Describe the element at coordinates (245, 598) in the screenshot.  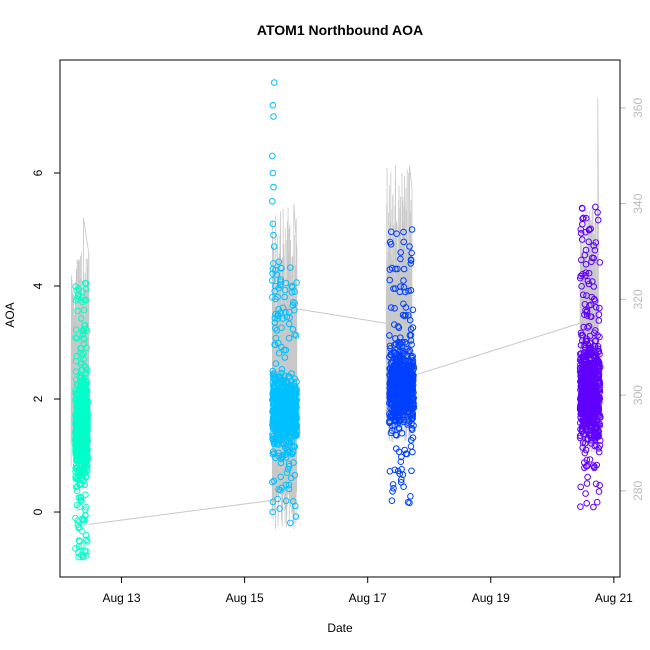
I see `x-tick-label: Aug 15` at that location.